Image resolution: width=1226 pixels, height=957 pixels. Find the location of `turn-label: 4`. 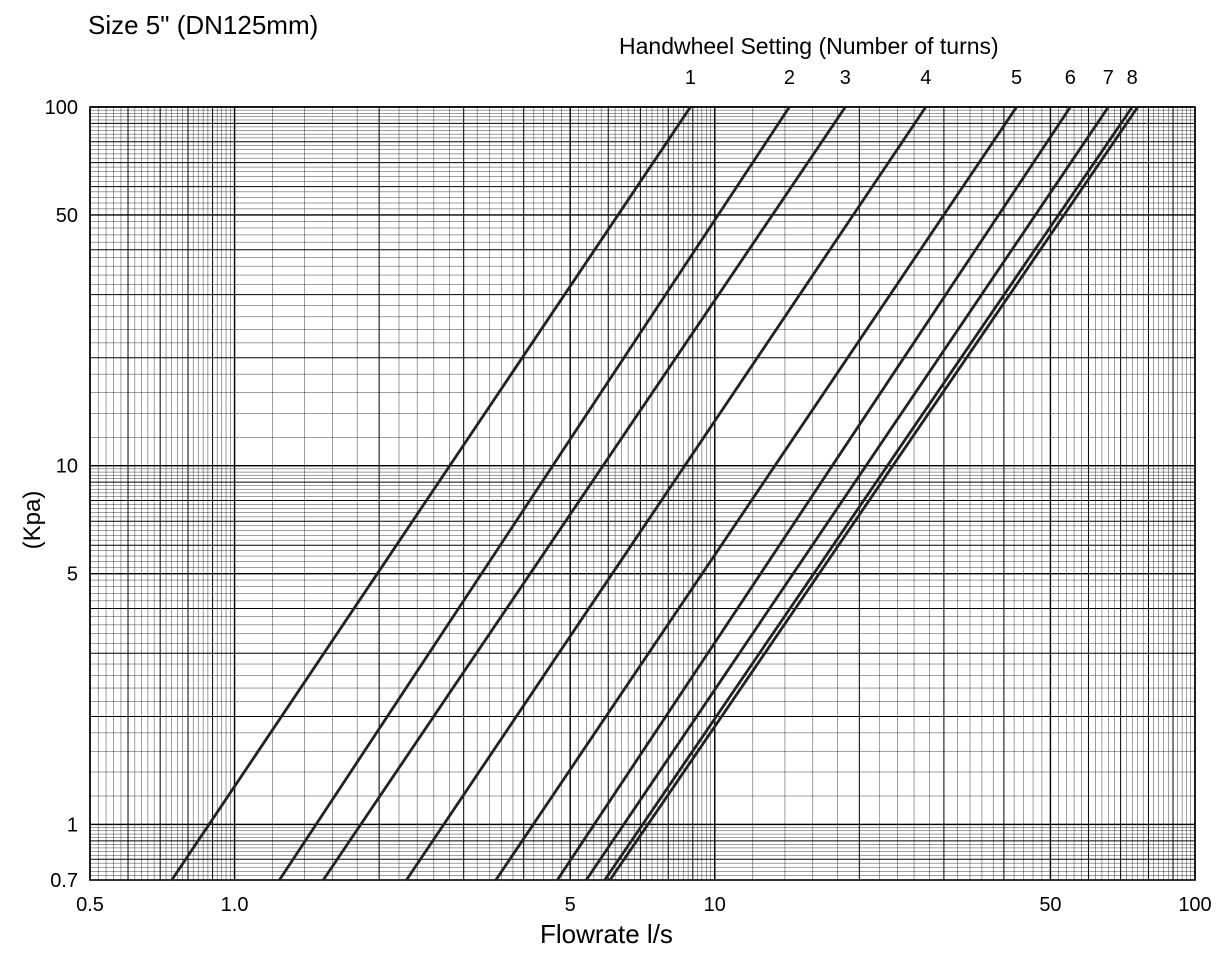

turn-label: 4 is located at coordinates (925, 78).